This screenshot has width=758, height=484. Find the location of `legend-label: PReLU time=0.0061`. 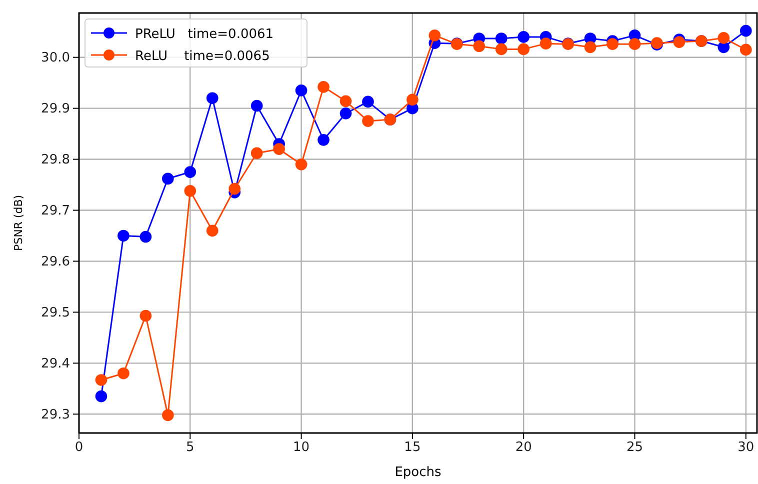

legend-label: PReLU time=0.0061 is located at coordinates (204, 34).